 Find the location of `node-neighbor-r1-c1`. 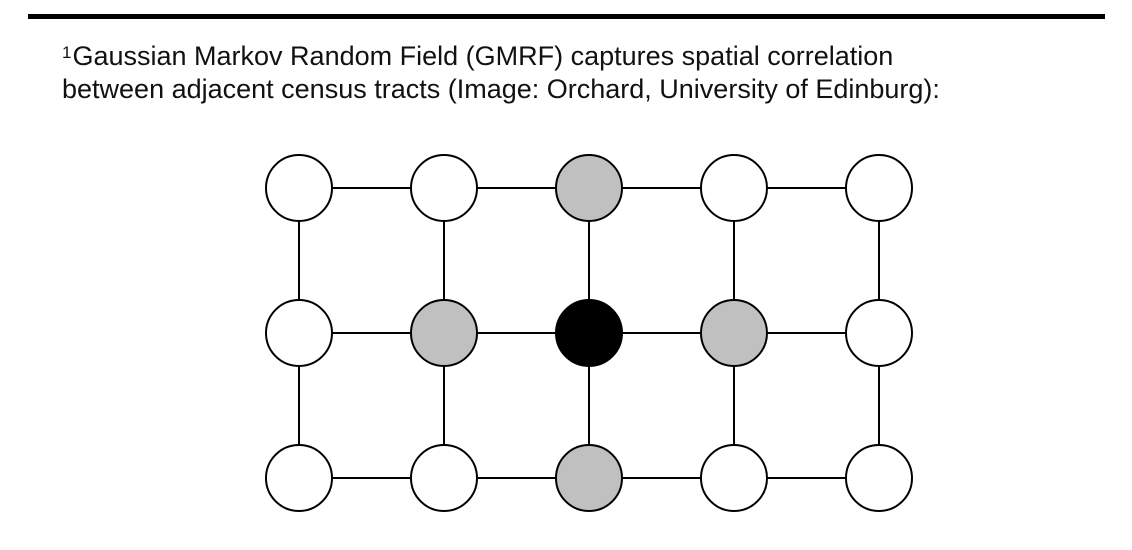

node-neighbor-r1-c1 is located at coordinates (444, 333).